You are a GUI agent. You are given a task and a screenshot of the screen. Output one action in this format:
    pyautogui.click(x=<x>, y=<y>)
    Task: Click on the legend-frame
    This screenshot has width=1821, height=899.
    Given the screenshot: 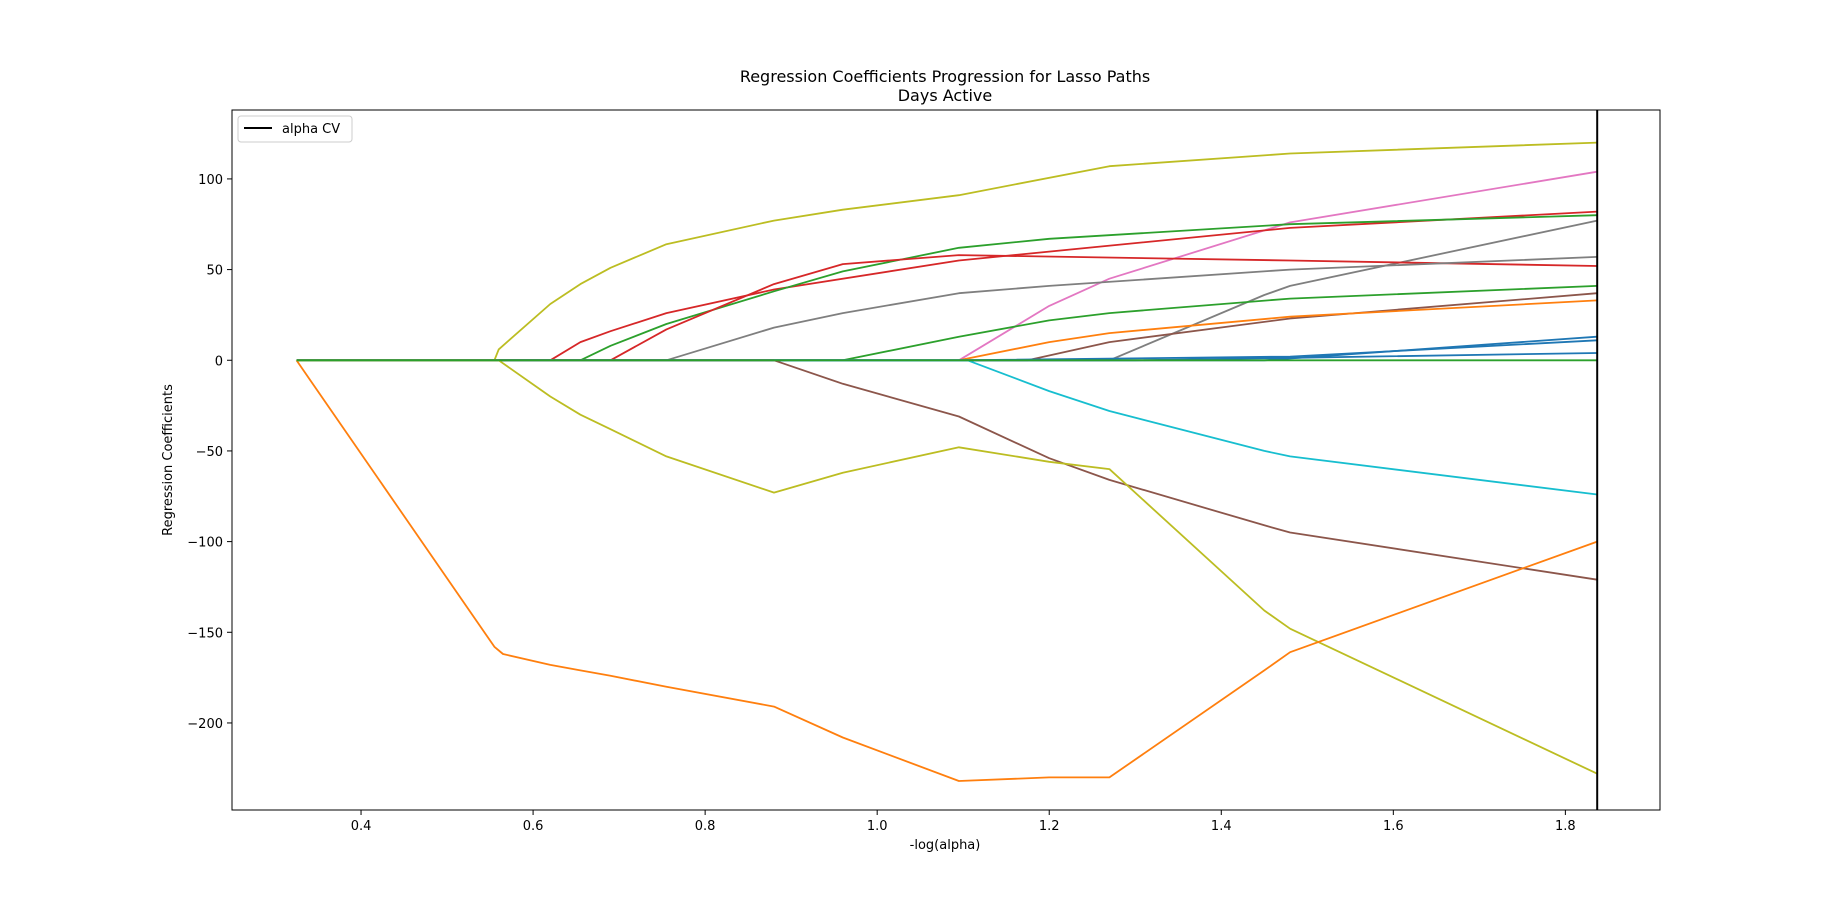 What is the action you would take?
    pyautogui.click(x=295, y=129)
    